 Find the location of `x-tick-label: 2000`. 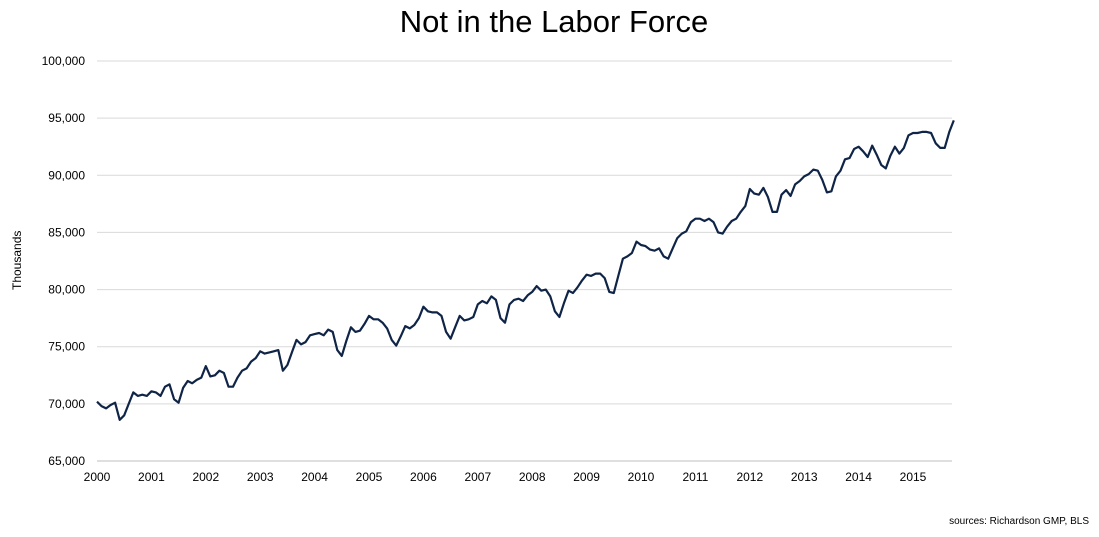

x-tick-label: 2000 is located at coordinates (97, 477).